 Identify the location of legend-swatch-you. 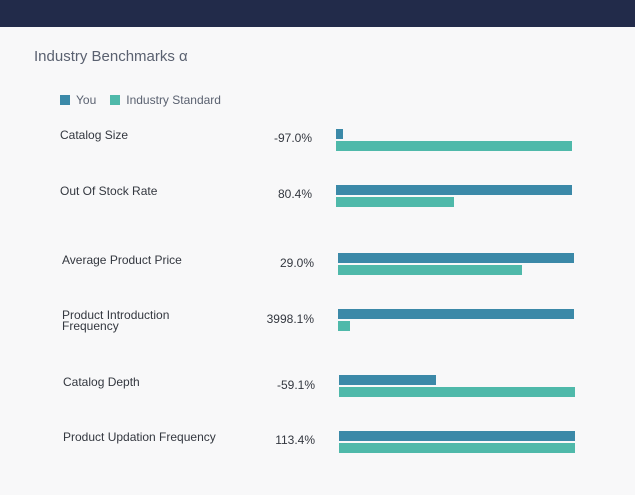
(65, 100).